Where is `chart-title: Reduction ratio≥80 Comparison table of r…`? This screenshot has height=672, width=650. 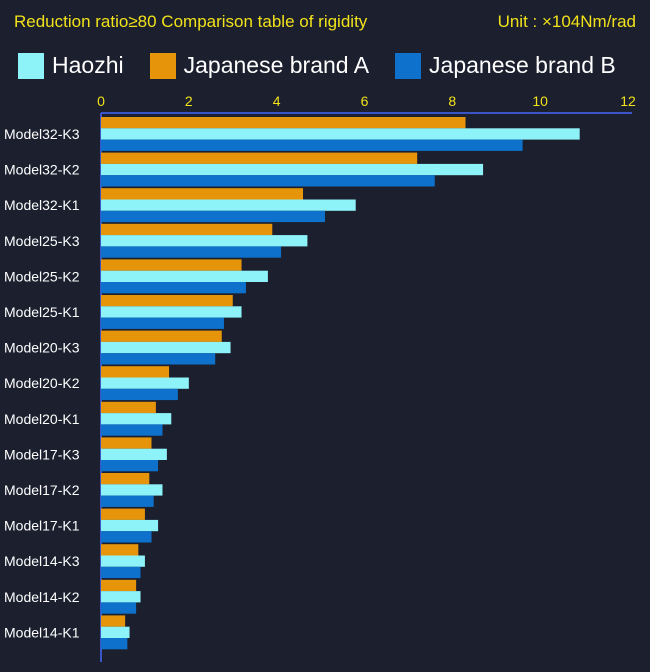 chart-title: Reduction ratio≥80 Comparison table of r… is located at coordinates (191, 21).